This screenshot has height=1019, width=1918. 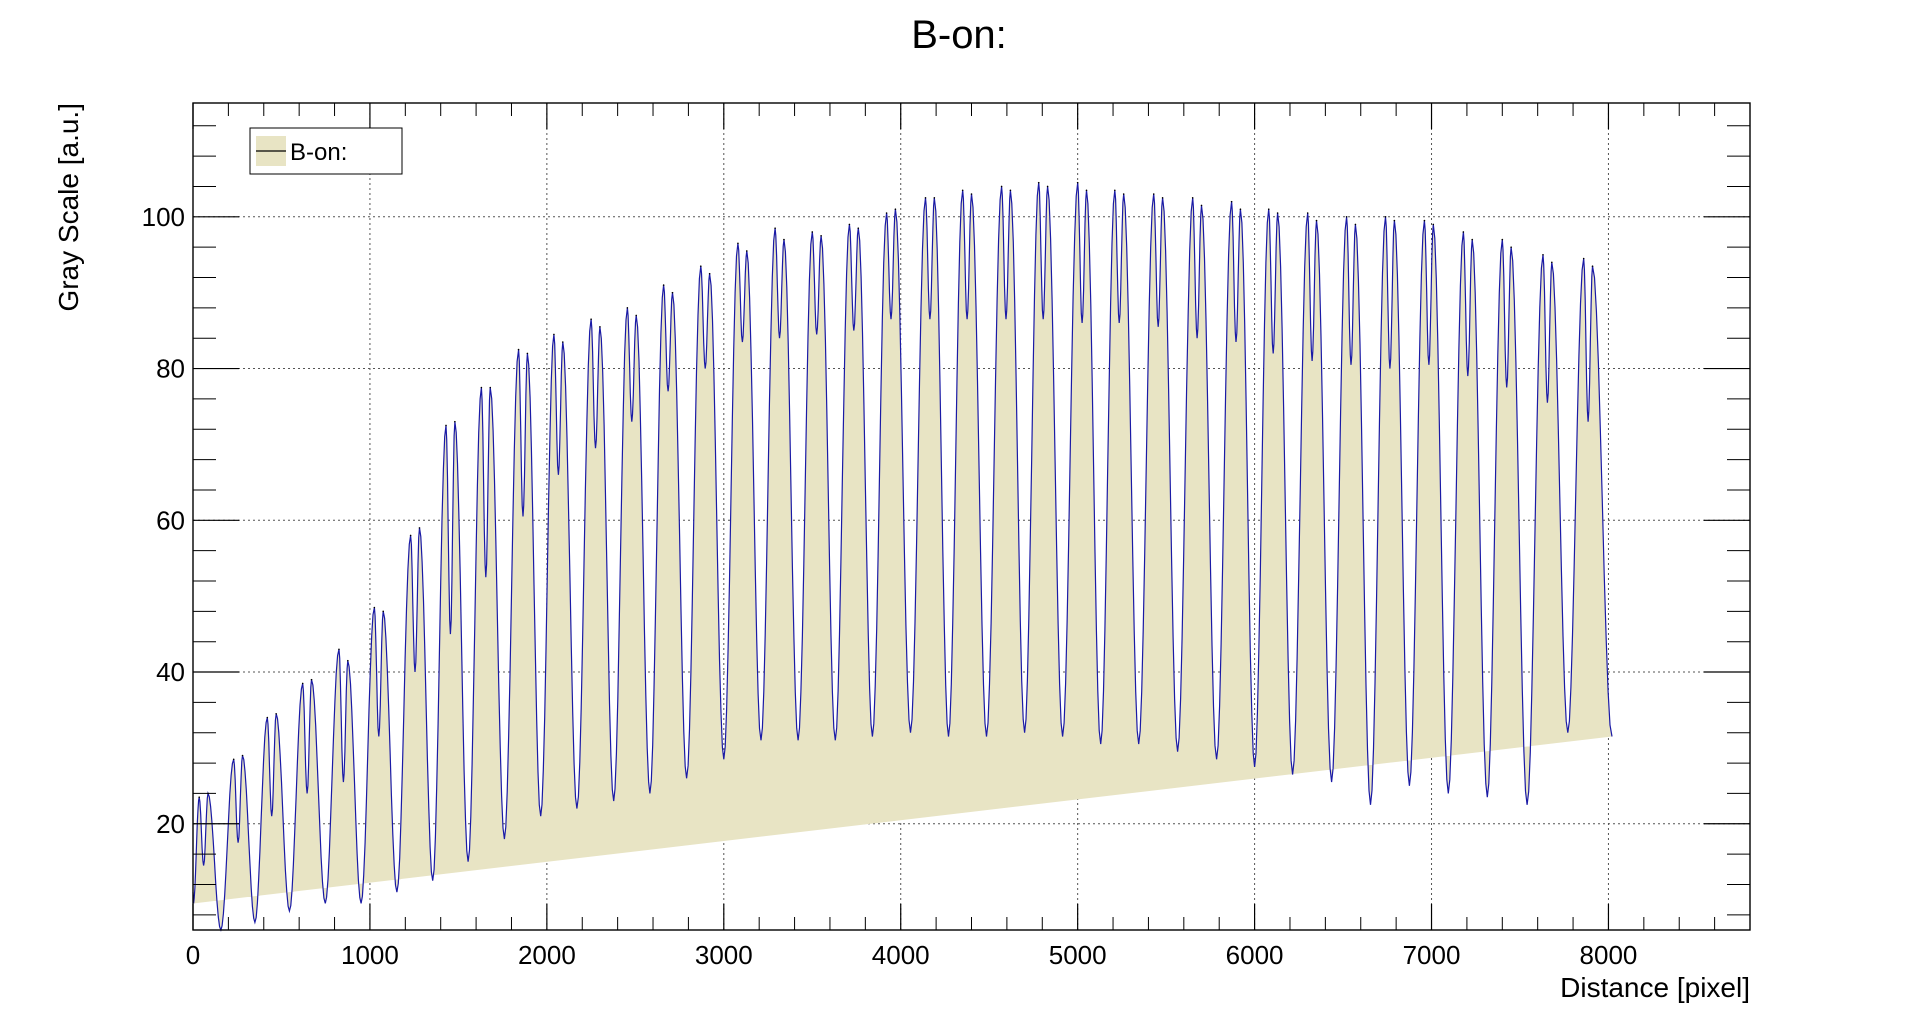 I want to click on x-tick-label: 2000, so click(x=547, y=955).